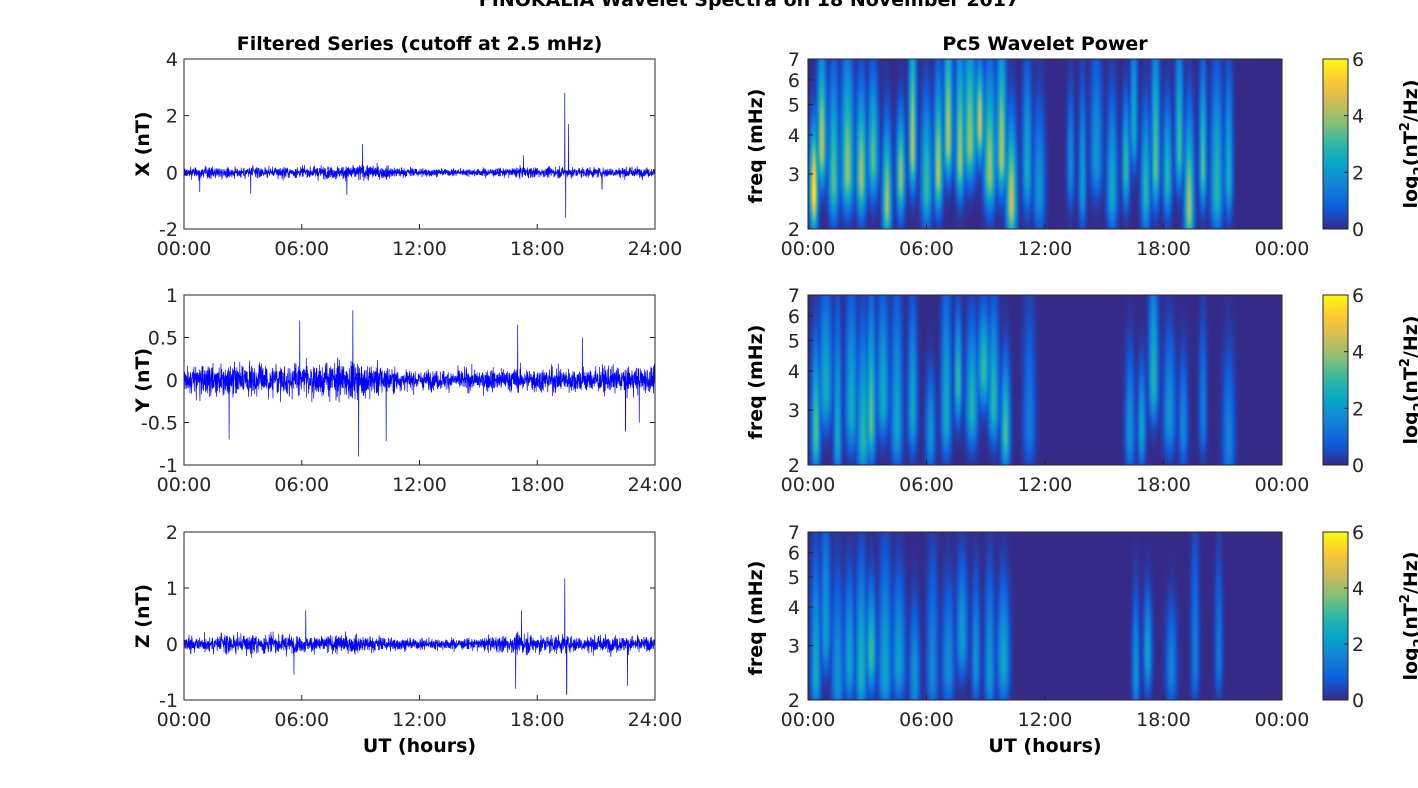 The width and height of the screenshot is (1418, 788). I want to click on series-z-ylabel: Z (nT), so click(143, 616).